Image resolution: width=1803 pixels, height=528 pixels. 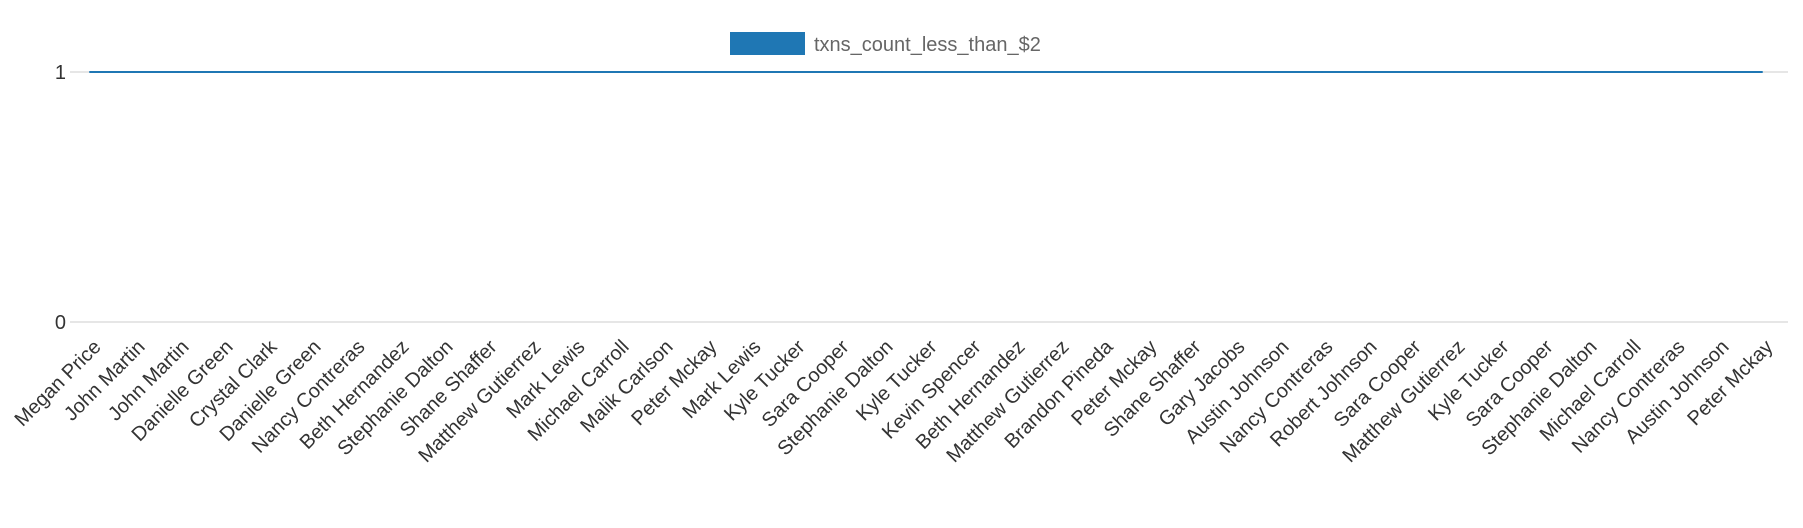 I want to click on y-tick-label: 1, so click(x=60, y=73).